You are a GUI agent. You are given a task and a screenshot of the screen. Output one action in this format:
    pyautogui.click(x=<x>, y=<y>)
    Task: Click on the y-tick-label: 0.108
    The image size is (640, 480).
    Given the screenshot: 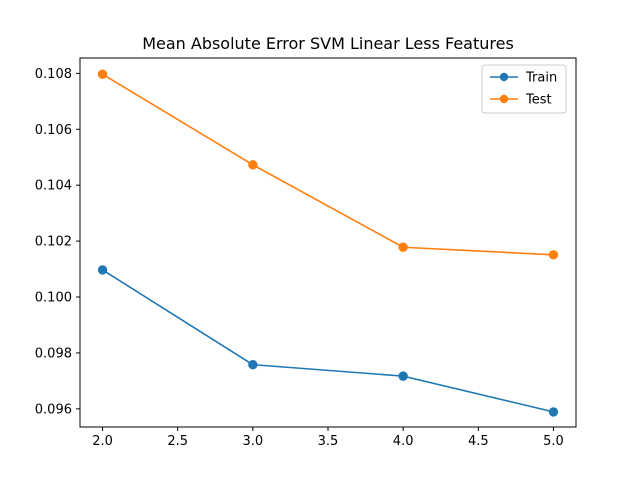 What is the action you would take?
    pyautogui.click(x=53, y=74)
    